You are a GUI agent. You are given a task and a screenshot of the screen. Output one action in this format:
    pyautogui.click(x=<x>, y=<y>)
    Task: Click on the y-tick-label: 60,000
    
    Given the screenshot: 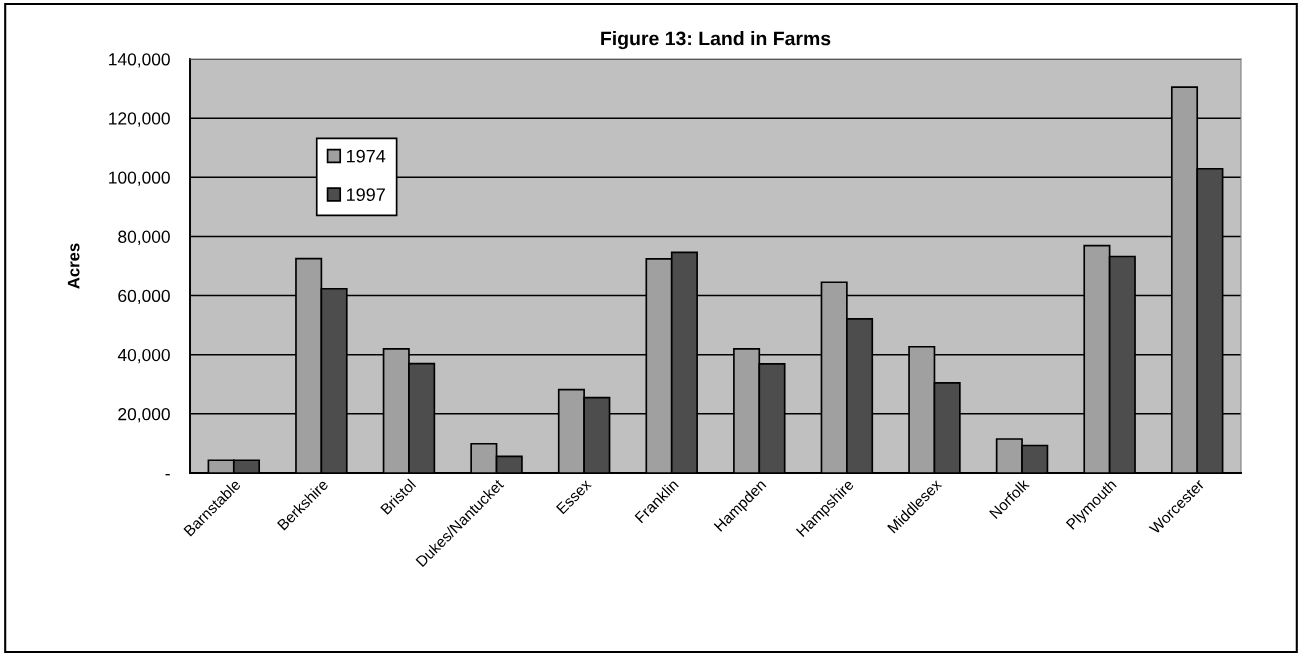 What is the action you would take?
    pyautogui.click(x=144, y=297)
    